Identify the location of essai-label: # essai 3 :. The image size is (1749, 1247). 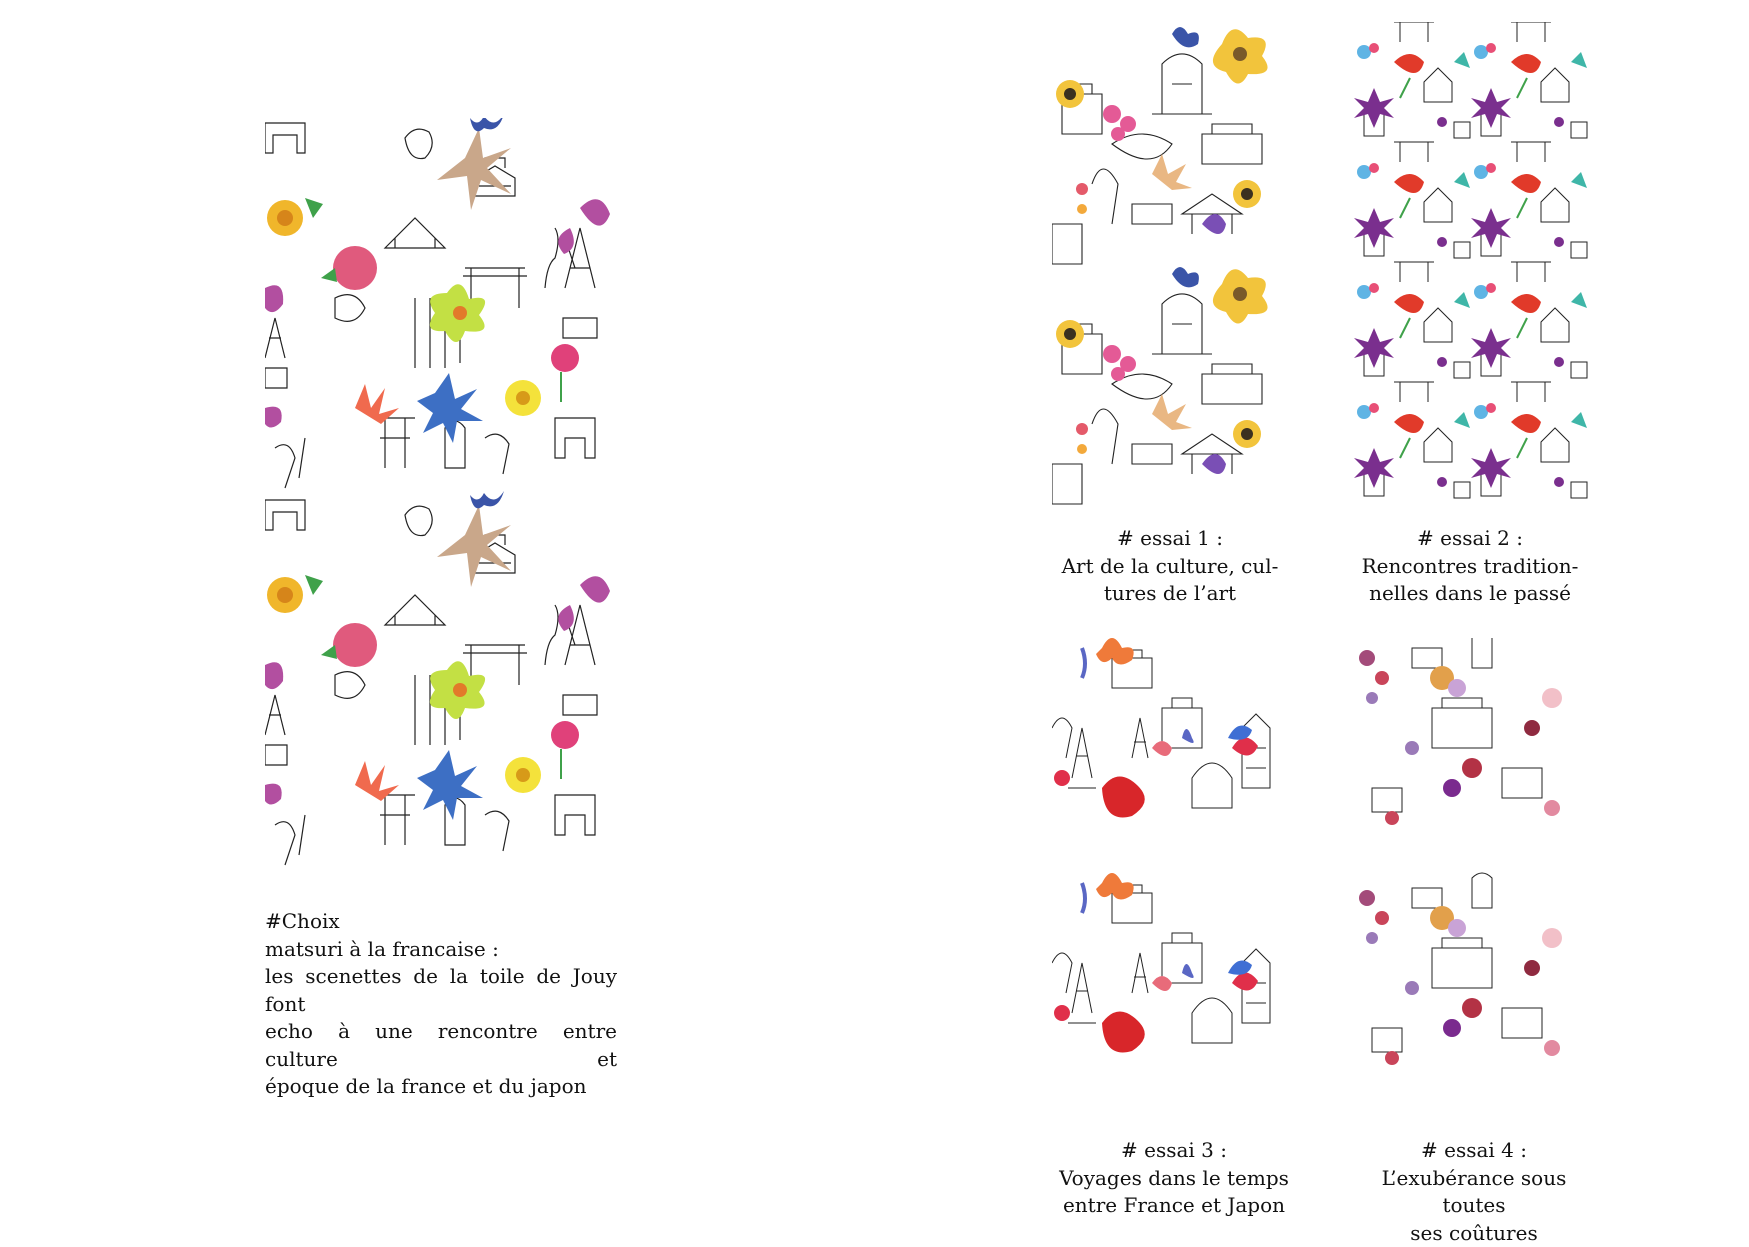
(1174, 1151).